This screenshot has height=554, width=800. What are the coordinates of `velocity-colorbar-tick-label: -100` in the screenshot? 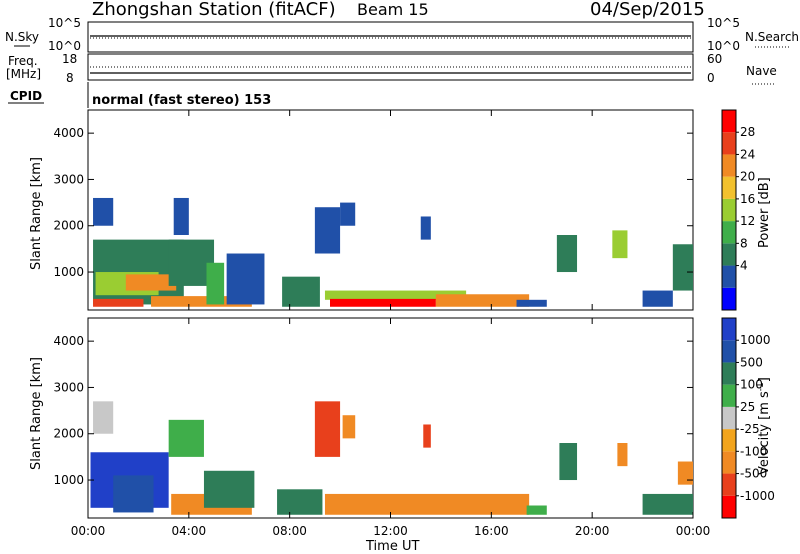 It's located at (753, 451).